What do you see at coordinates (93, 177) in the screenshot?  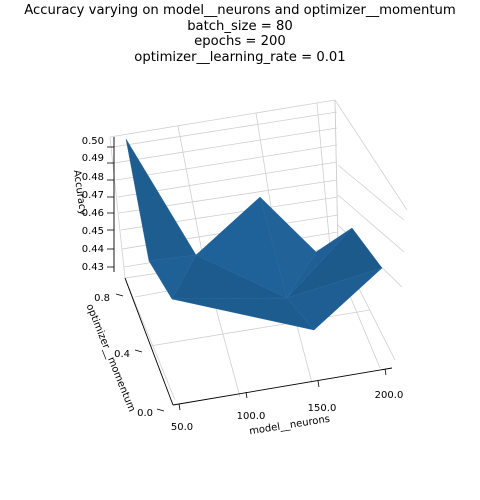 I see `z-tick-label: 0.48` at bounding box center [93, 177].